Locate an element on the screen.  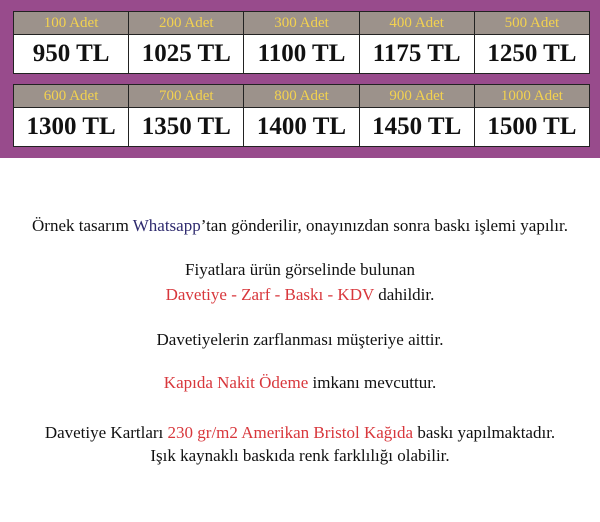
price-value: 950 TL is located at coordinates (71, 53).